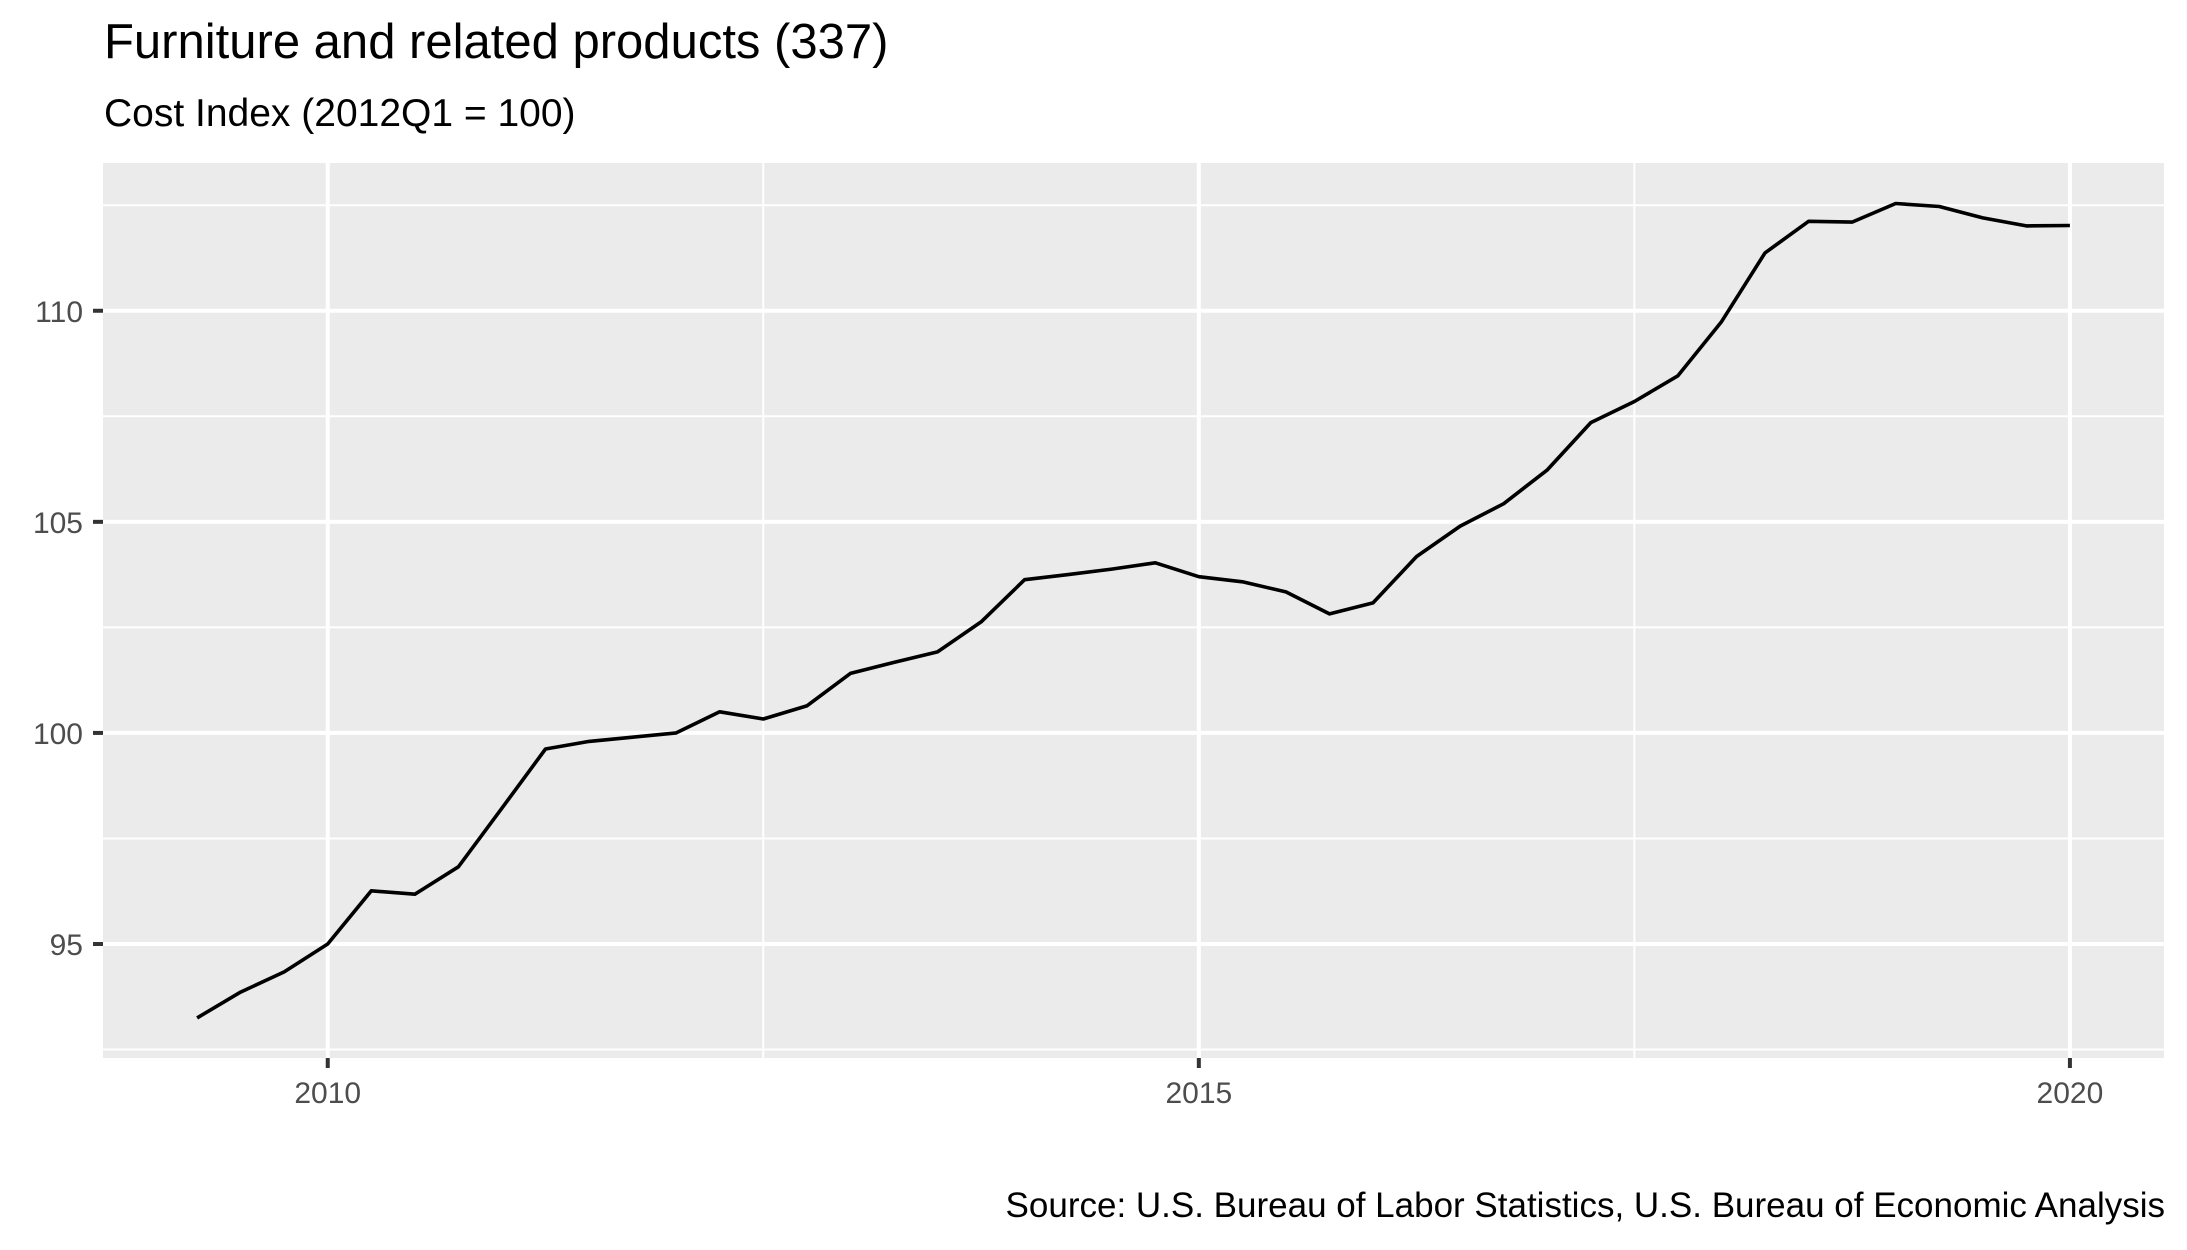 Image resolution: width=2187 pixels, height=1250 pixels. I want to click on chart-title: Furniture and related products (337), so click(496, 42).